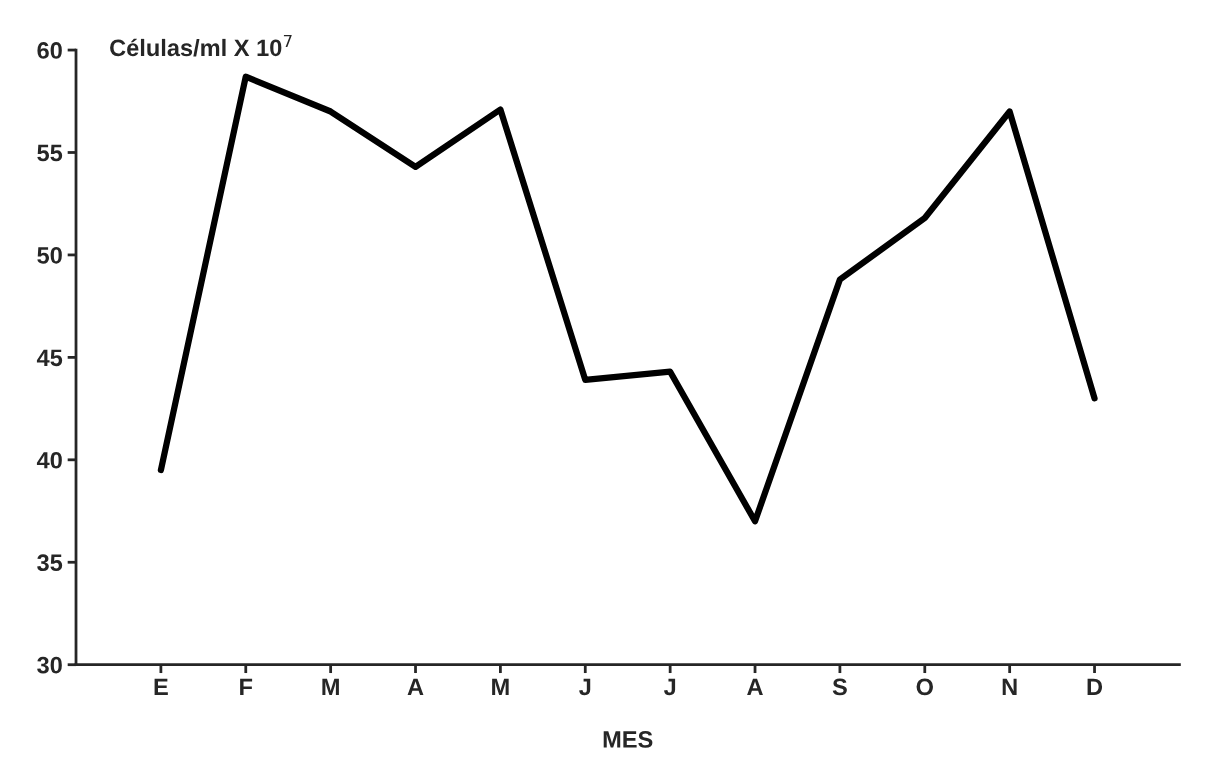  I want to click on y-tick-label: 40, so click(49, 460).